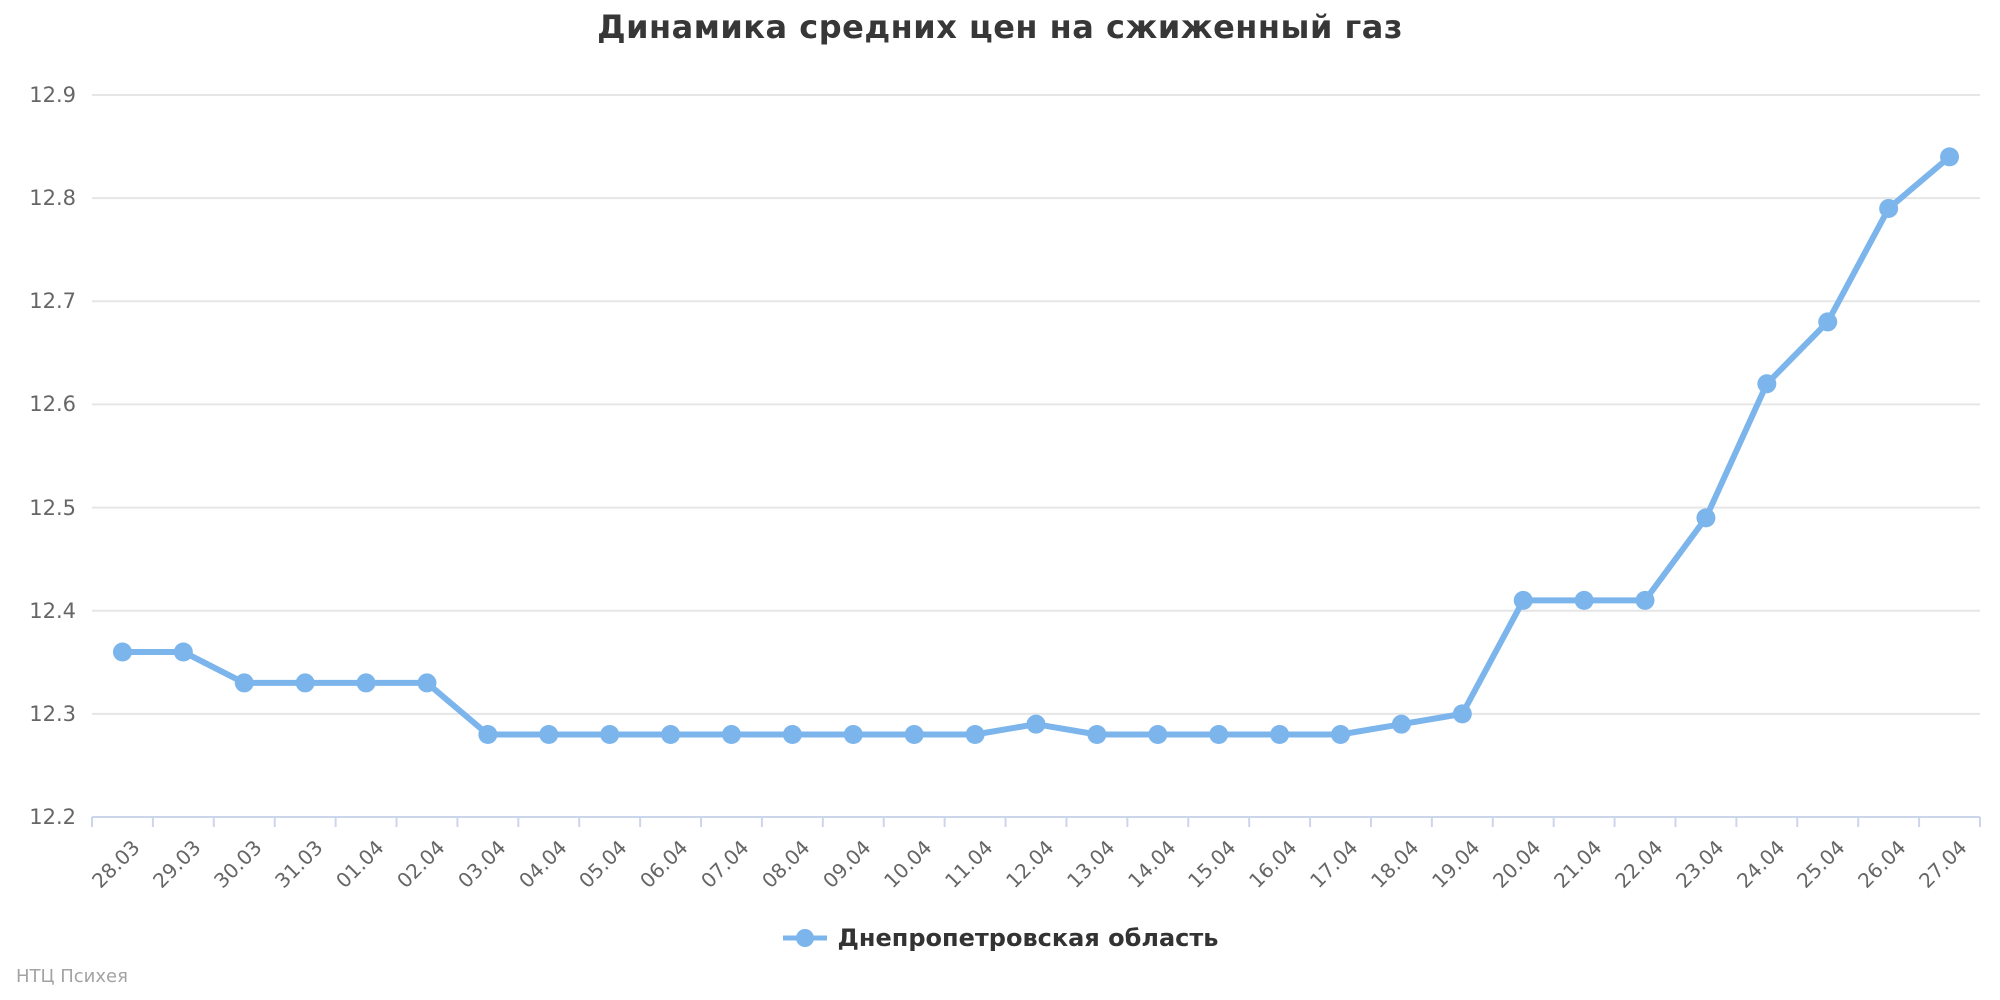 Image resolution: width=2000 pixels, height=1000 pixels. What do you see at coordinates (1000, 27) in the screenshot?
I see `chart-title: Динамика средних цен на сжиженный газ` at bounding box center [1000, 27].